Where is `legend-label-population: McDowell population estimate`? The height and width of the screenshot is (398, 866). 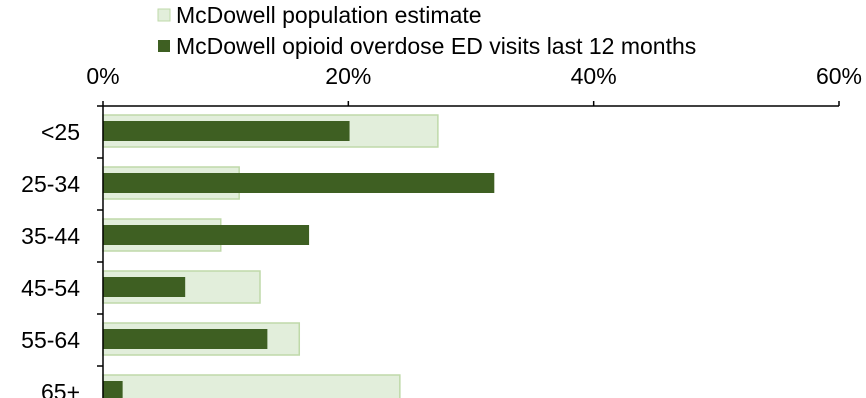 legend-label-population: McDowell population estimate is located at coordinates (329, 15).